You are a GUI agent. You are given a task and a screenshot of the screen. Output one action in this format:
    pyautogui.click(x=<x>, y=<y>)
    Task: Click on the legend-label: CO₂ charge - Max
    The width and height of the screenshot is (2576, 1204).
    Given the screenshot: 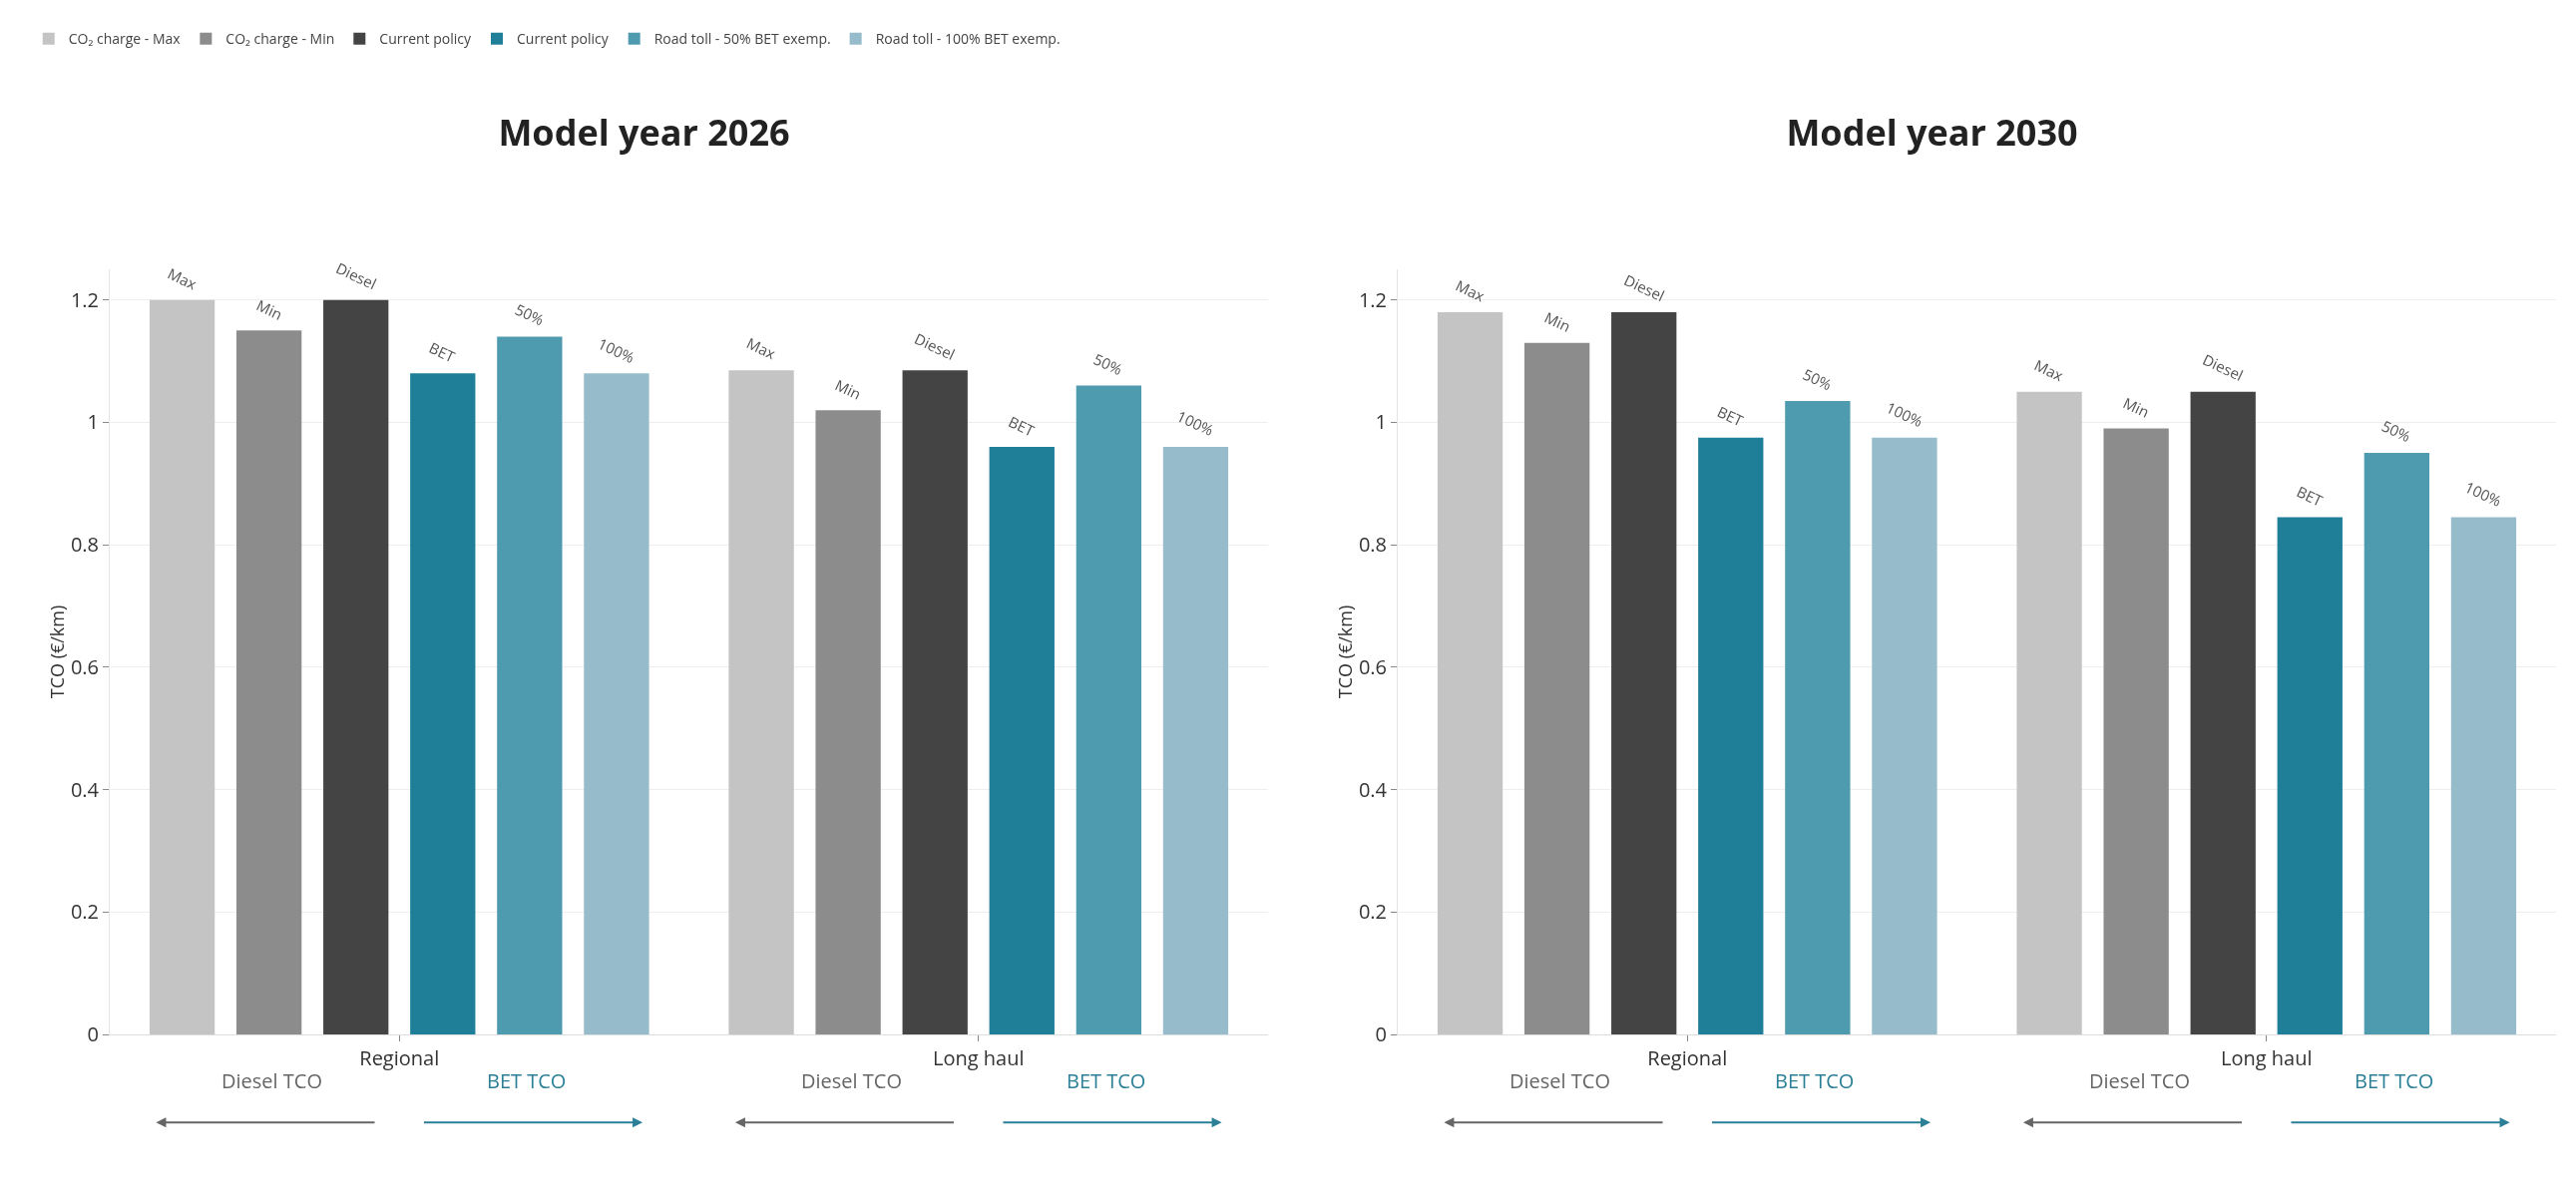 What is the action you would take?
    pyautogui.click(x=125, y=39)
    